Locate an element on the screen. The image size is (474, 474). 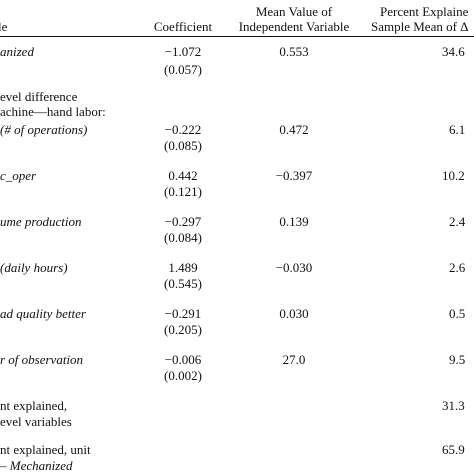
row-std-error: (0.084) is located at coordinates (183, 237).